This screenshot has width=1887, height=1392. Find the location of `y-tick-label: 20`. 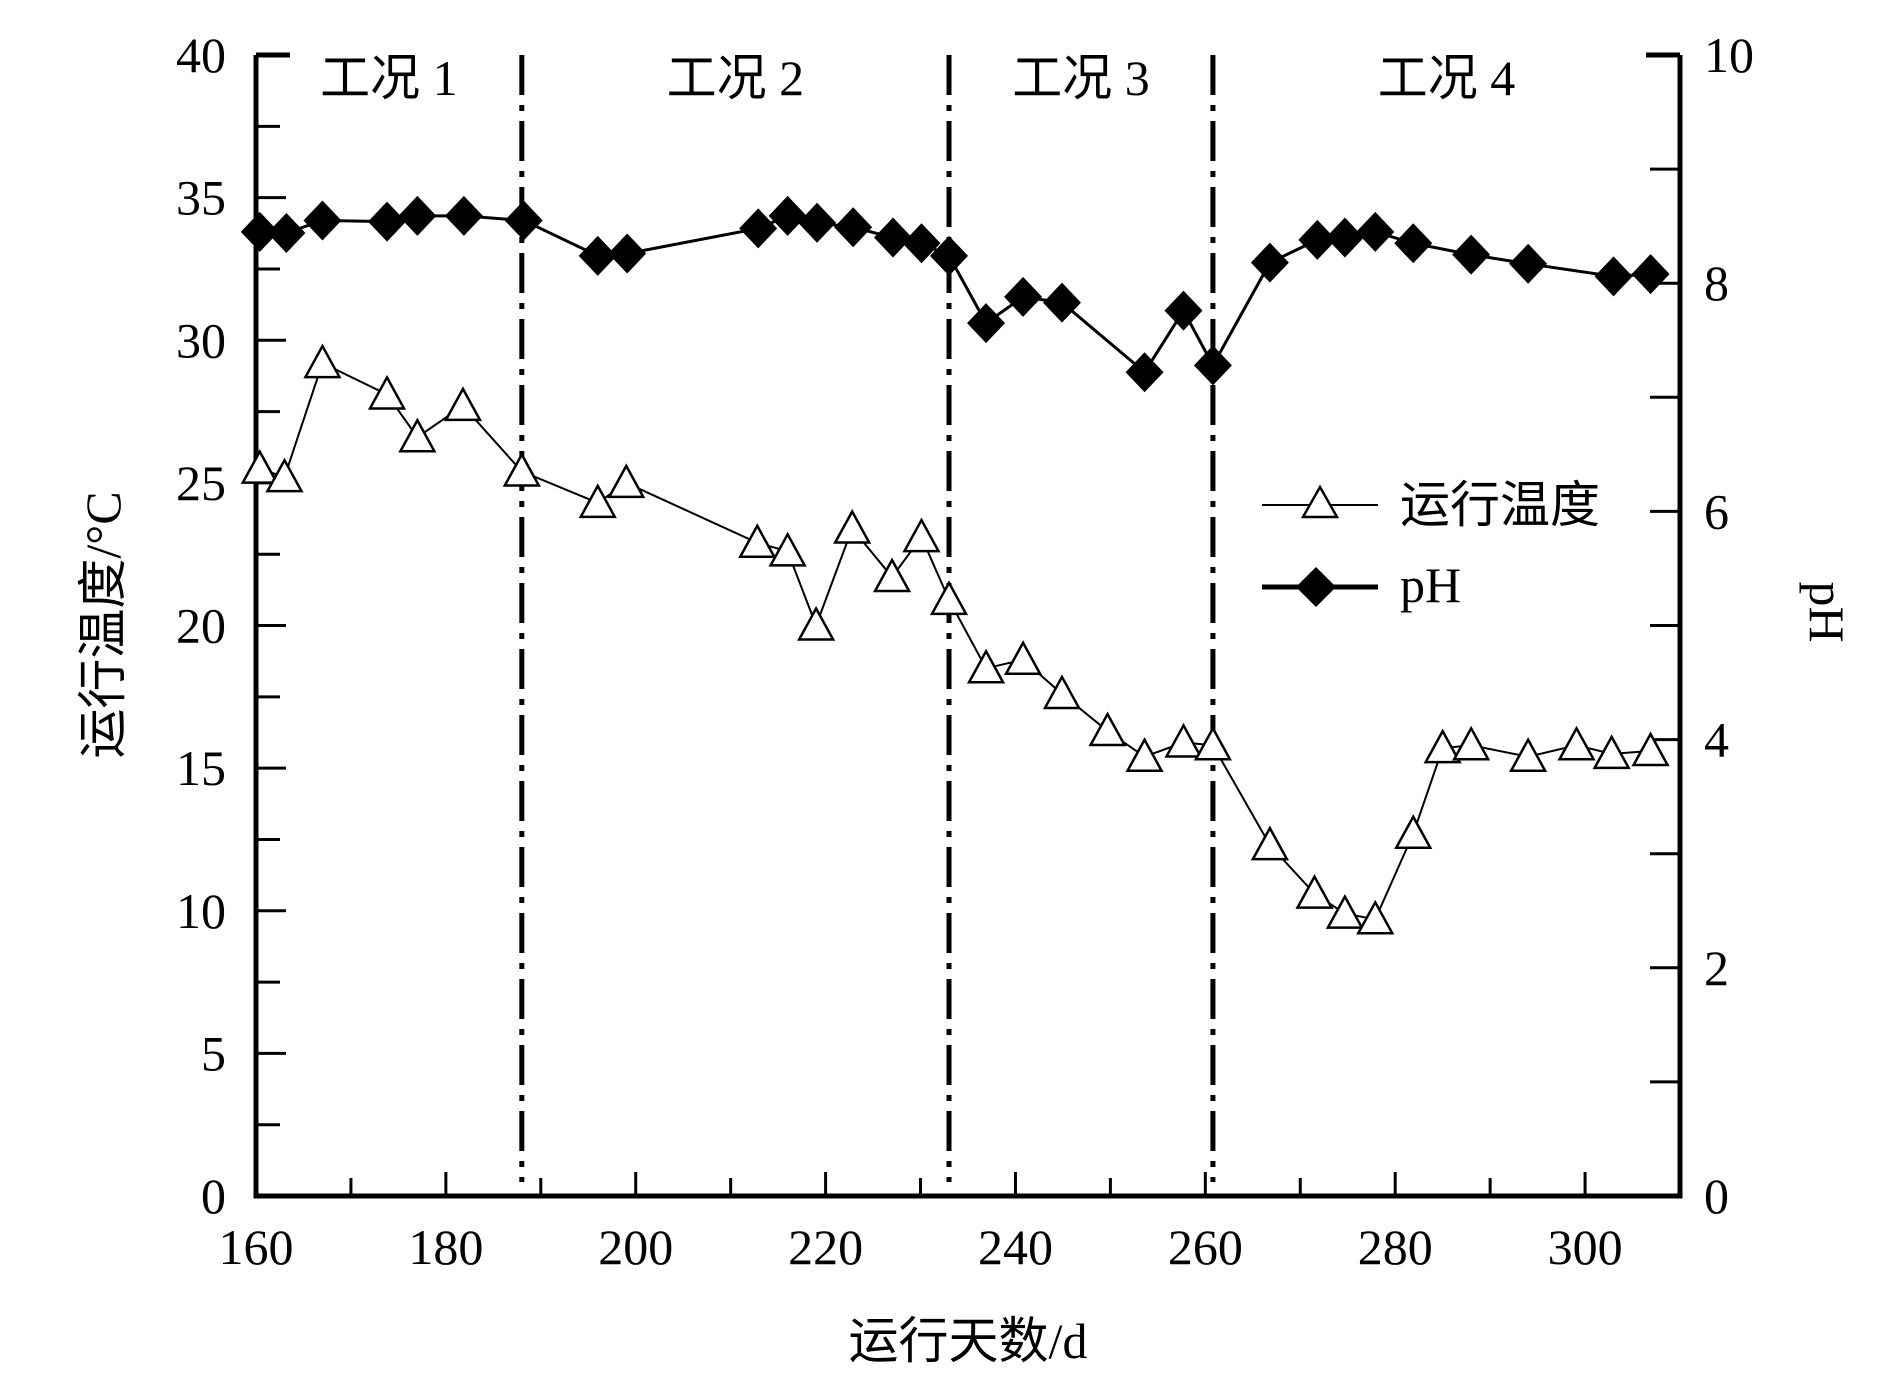

y-tick-label: 20 is located at coordinates (201, 626).